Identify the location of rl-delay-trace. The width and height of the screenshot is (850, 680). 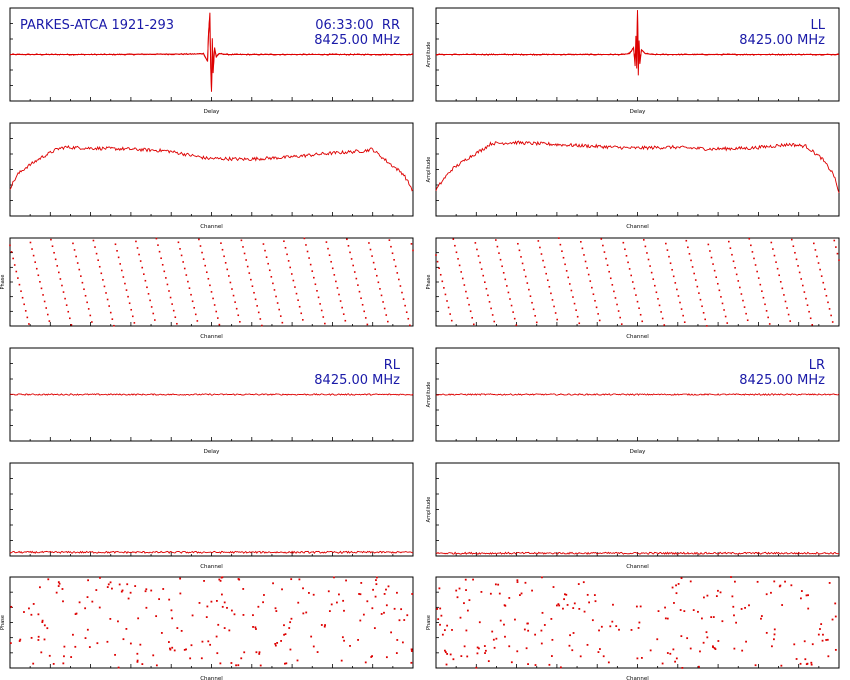
(211, 394).